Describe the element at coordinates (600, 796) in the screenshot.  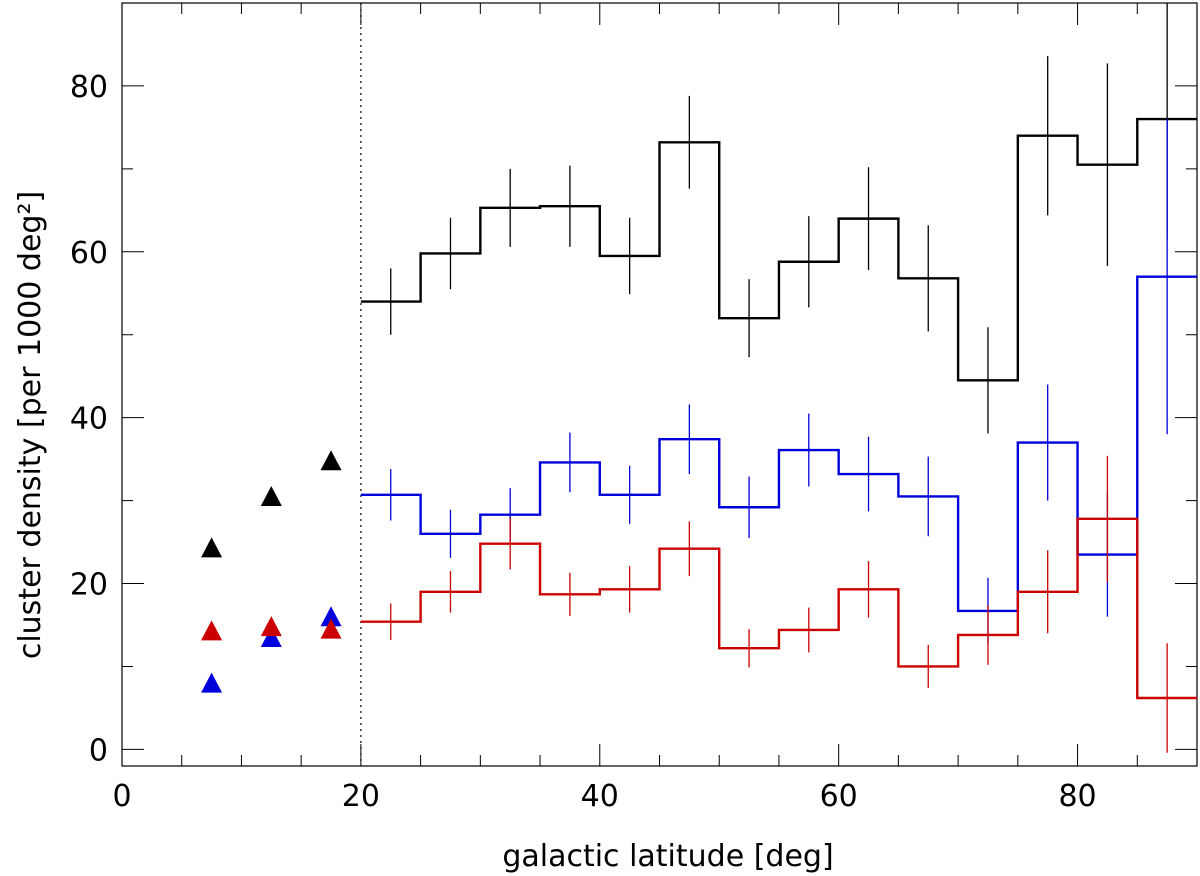
I see `x-tick-label: 40` at that location.